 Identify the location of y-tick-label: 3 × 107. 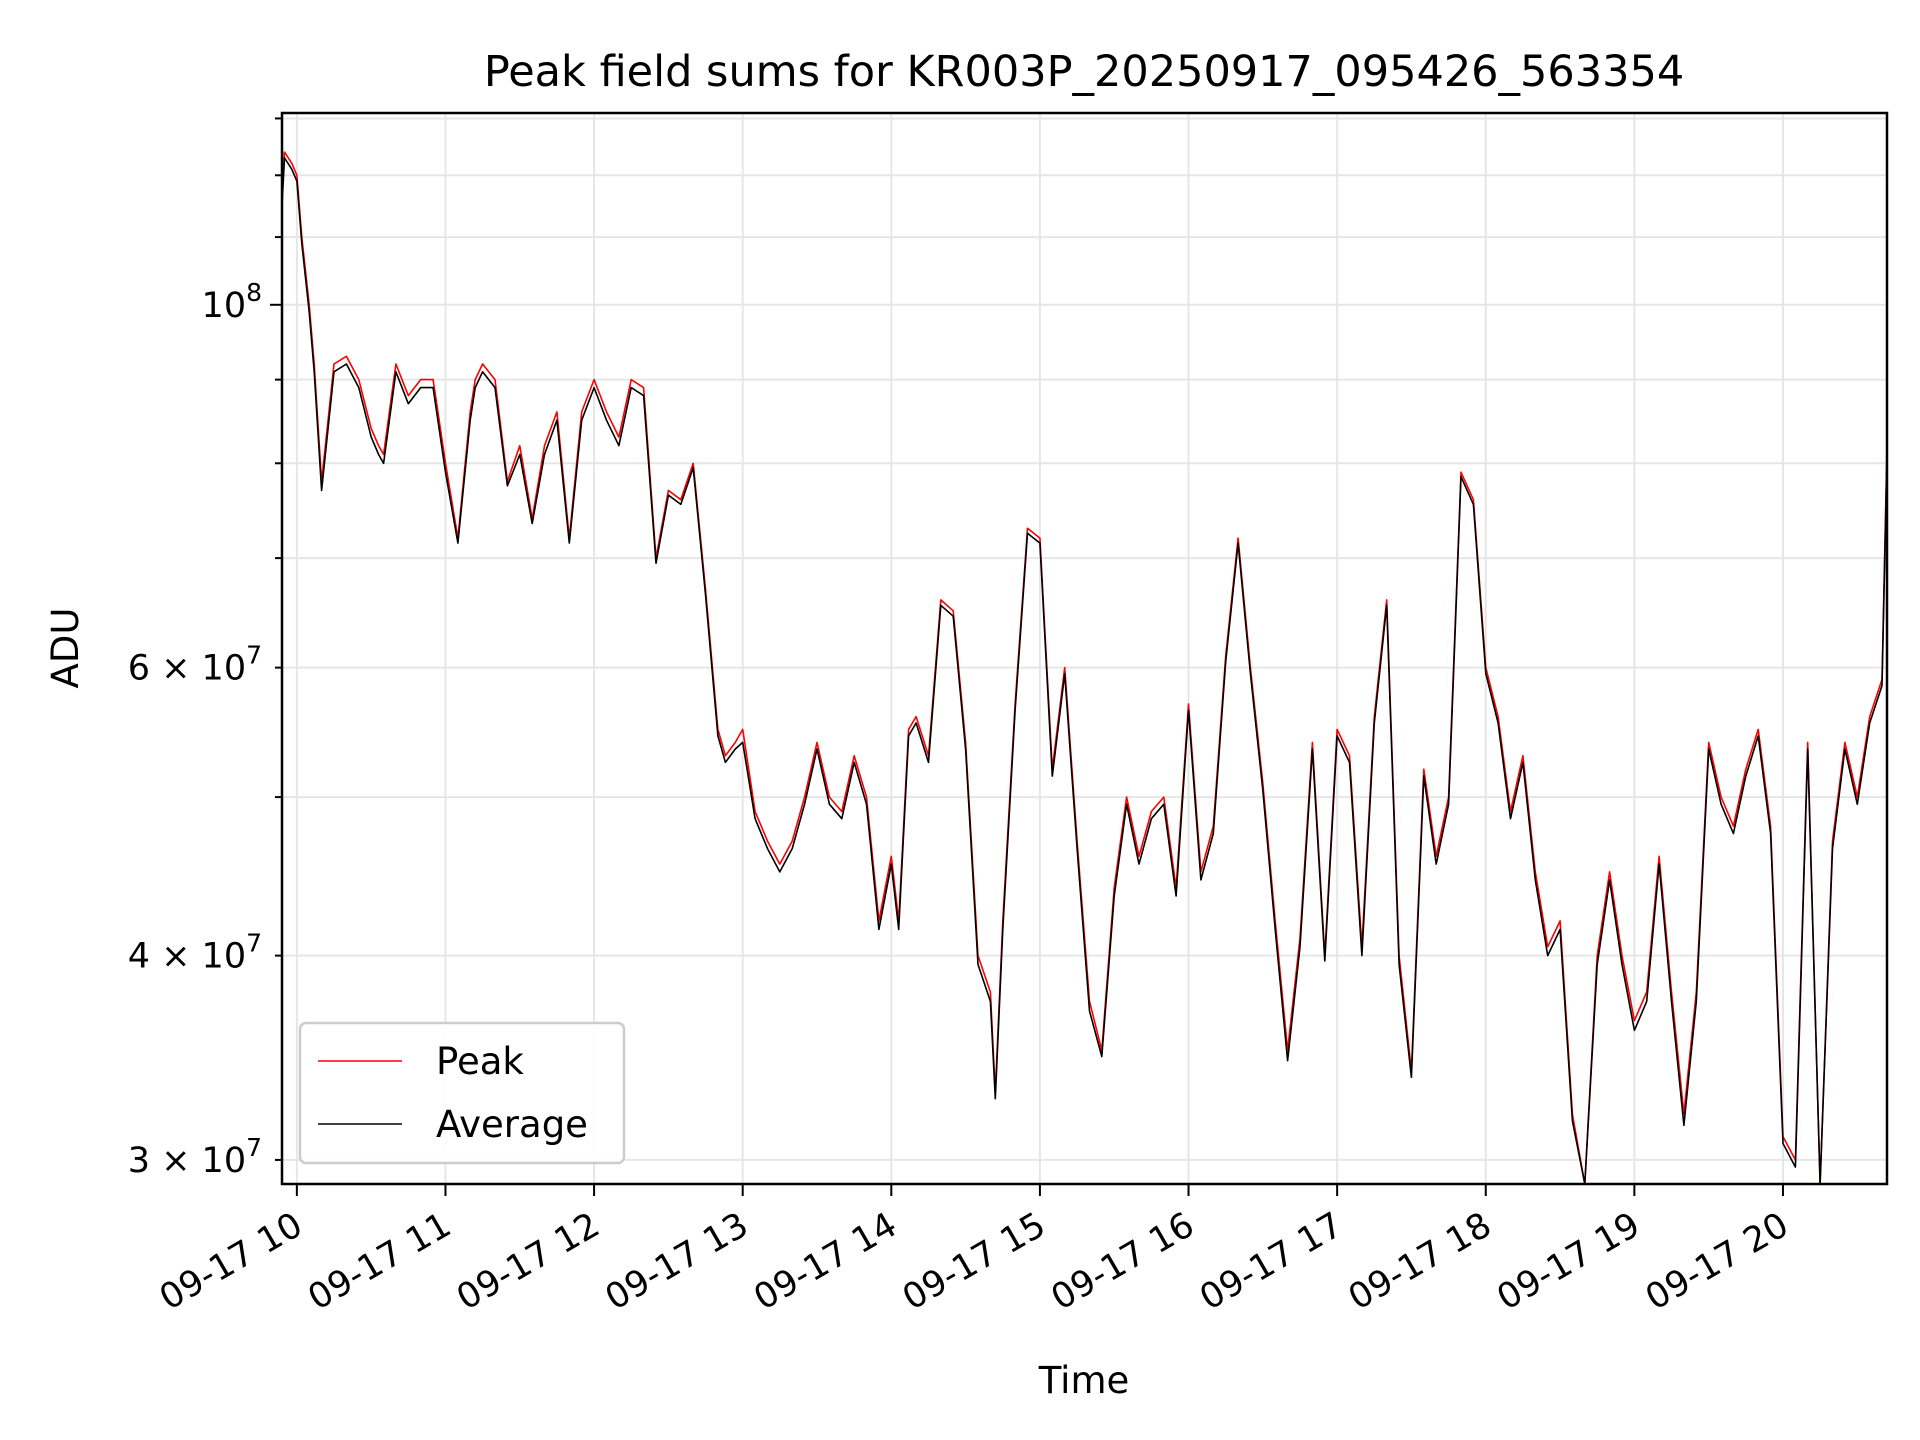
(195, 1157).